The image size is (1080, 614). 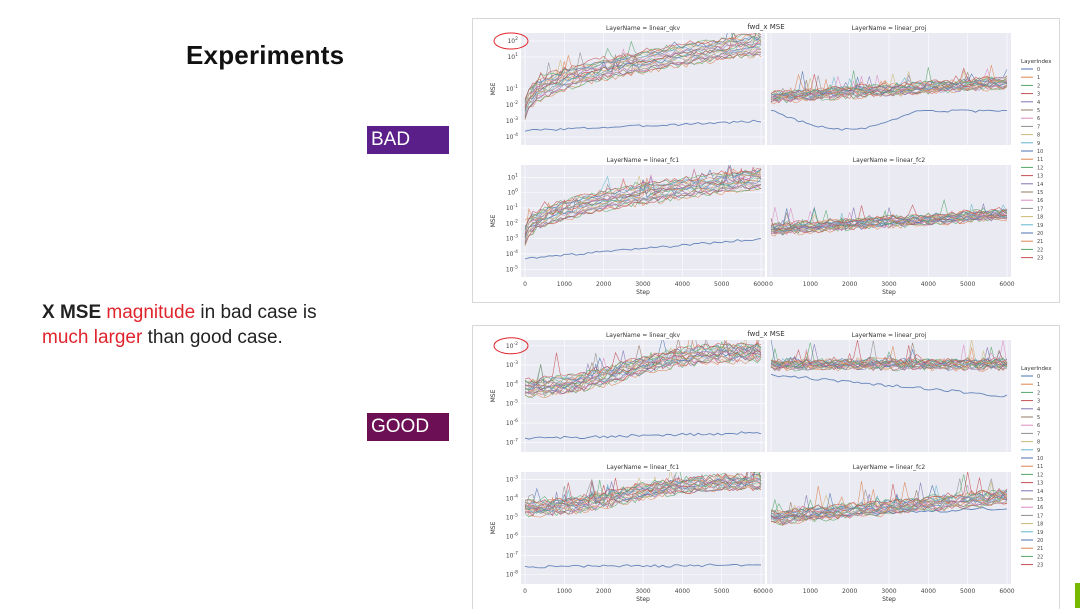 What do you see at coordinates (258, 312) in the screenshot?
I see `caption-bad-case: in bad case is` at bounding box center [258, 312].